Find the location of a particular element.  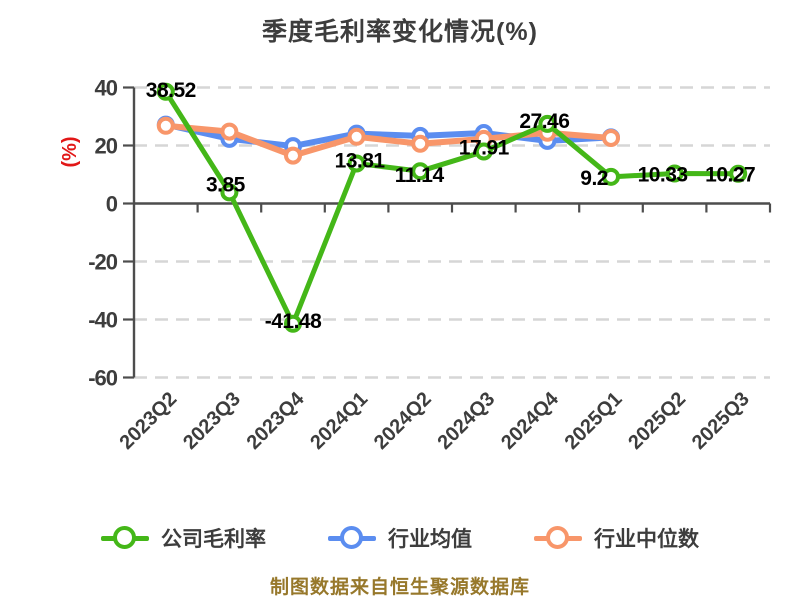

data-label: 38.52 is located at coordinates (171, 90).